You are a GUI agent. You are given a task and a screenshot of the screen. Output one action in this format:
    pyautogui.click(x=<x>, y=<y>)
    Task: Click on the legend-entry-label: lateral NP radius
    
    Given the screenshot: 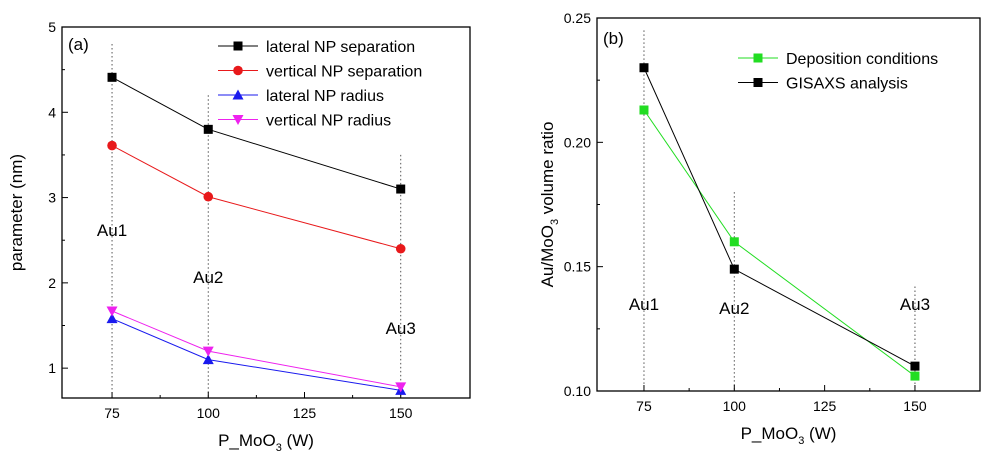 What is the action you would take?
    pyautogui.click(x=325, y=96)
    